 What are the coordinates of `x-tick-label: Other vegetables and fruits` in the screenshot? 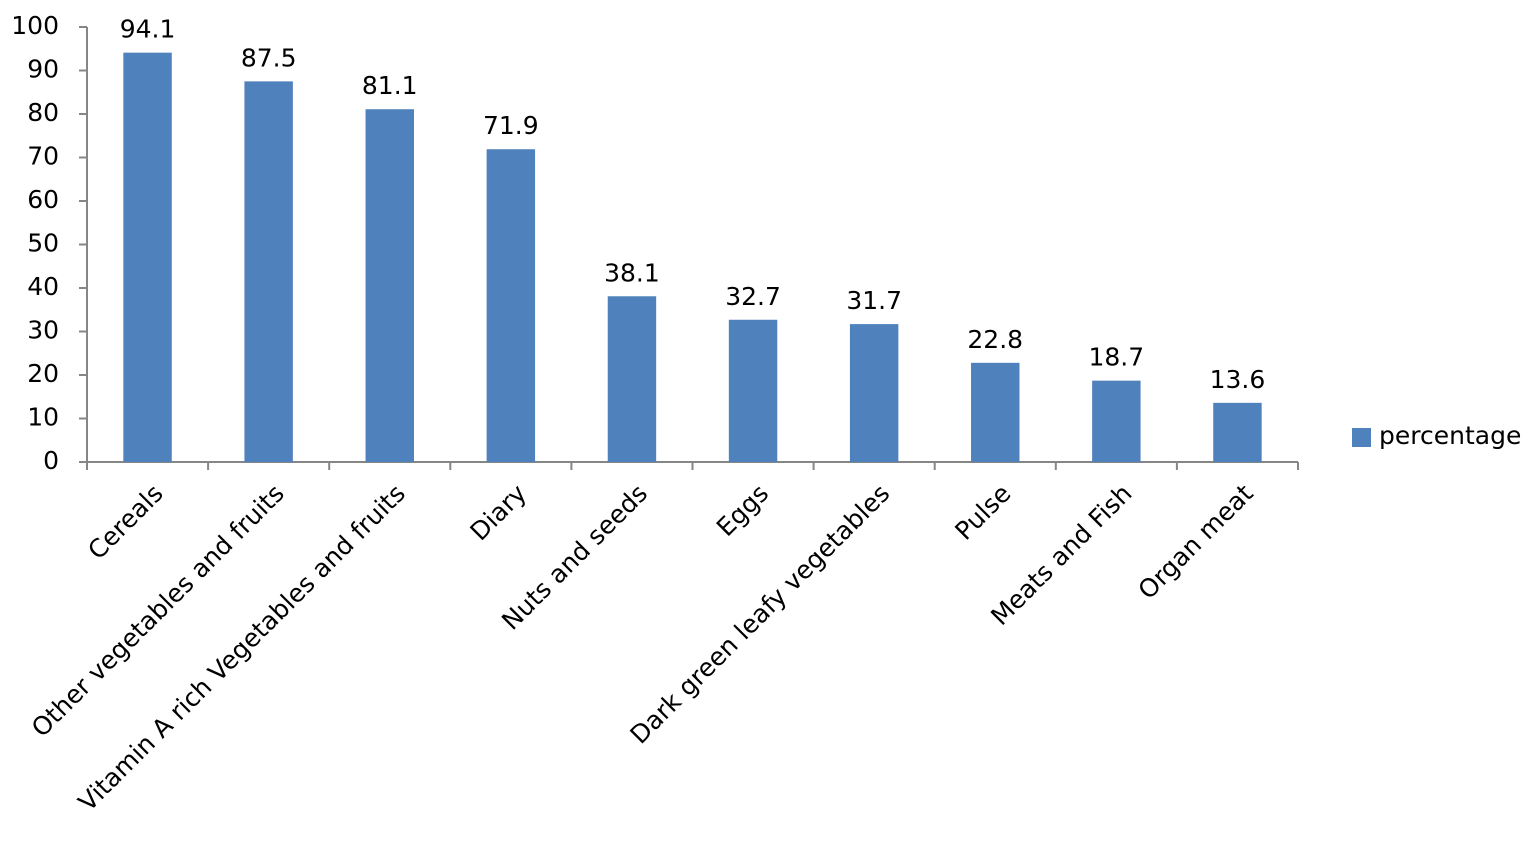 It's located at (158, 611).